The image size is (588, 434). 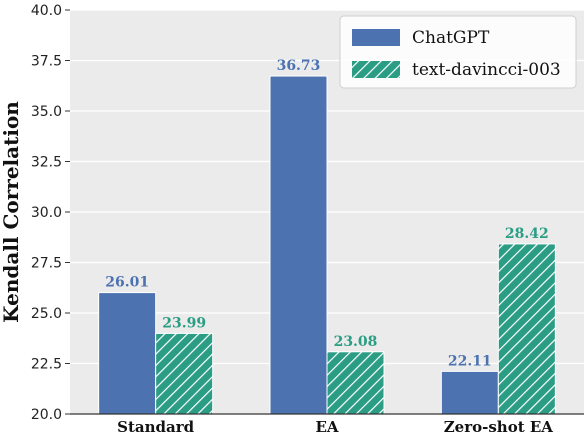 I want to click on data-label: 28.42, so click(x=527, y=234).